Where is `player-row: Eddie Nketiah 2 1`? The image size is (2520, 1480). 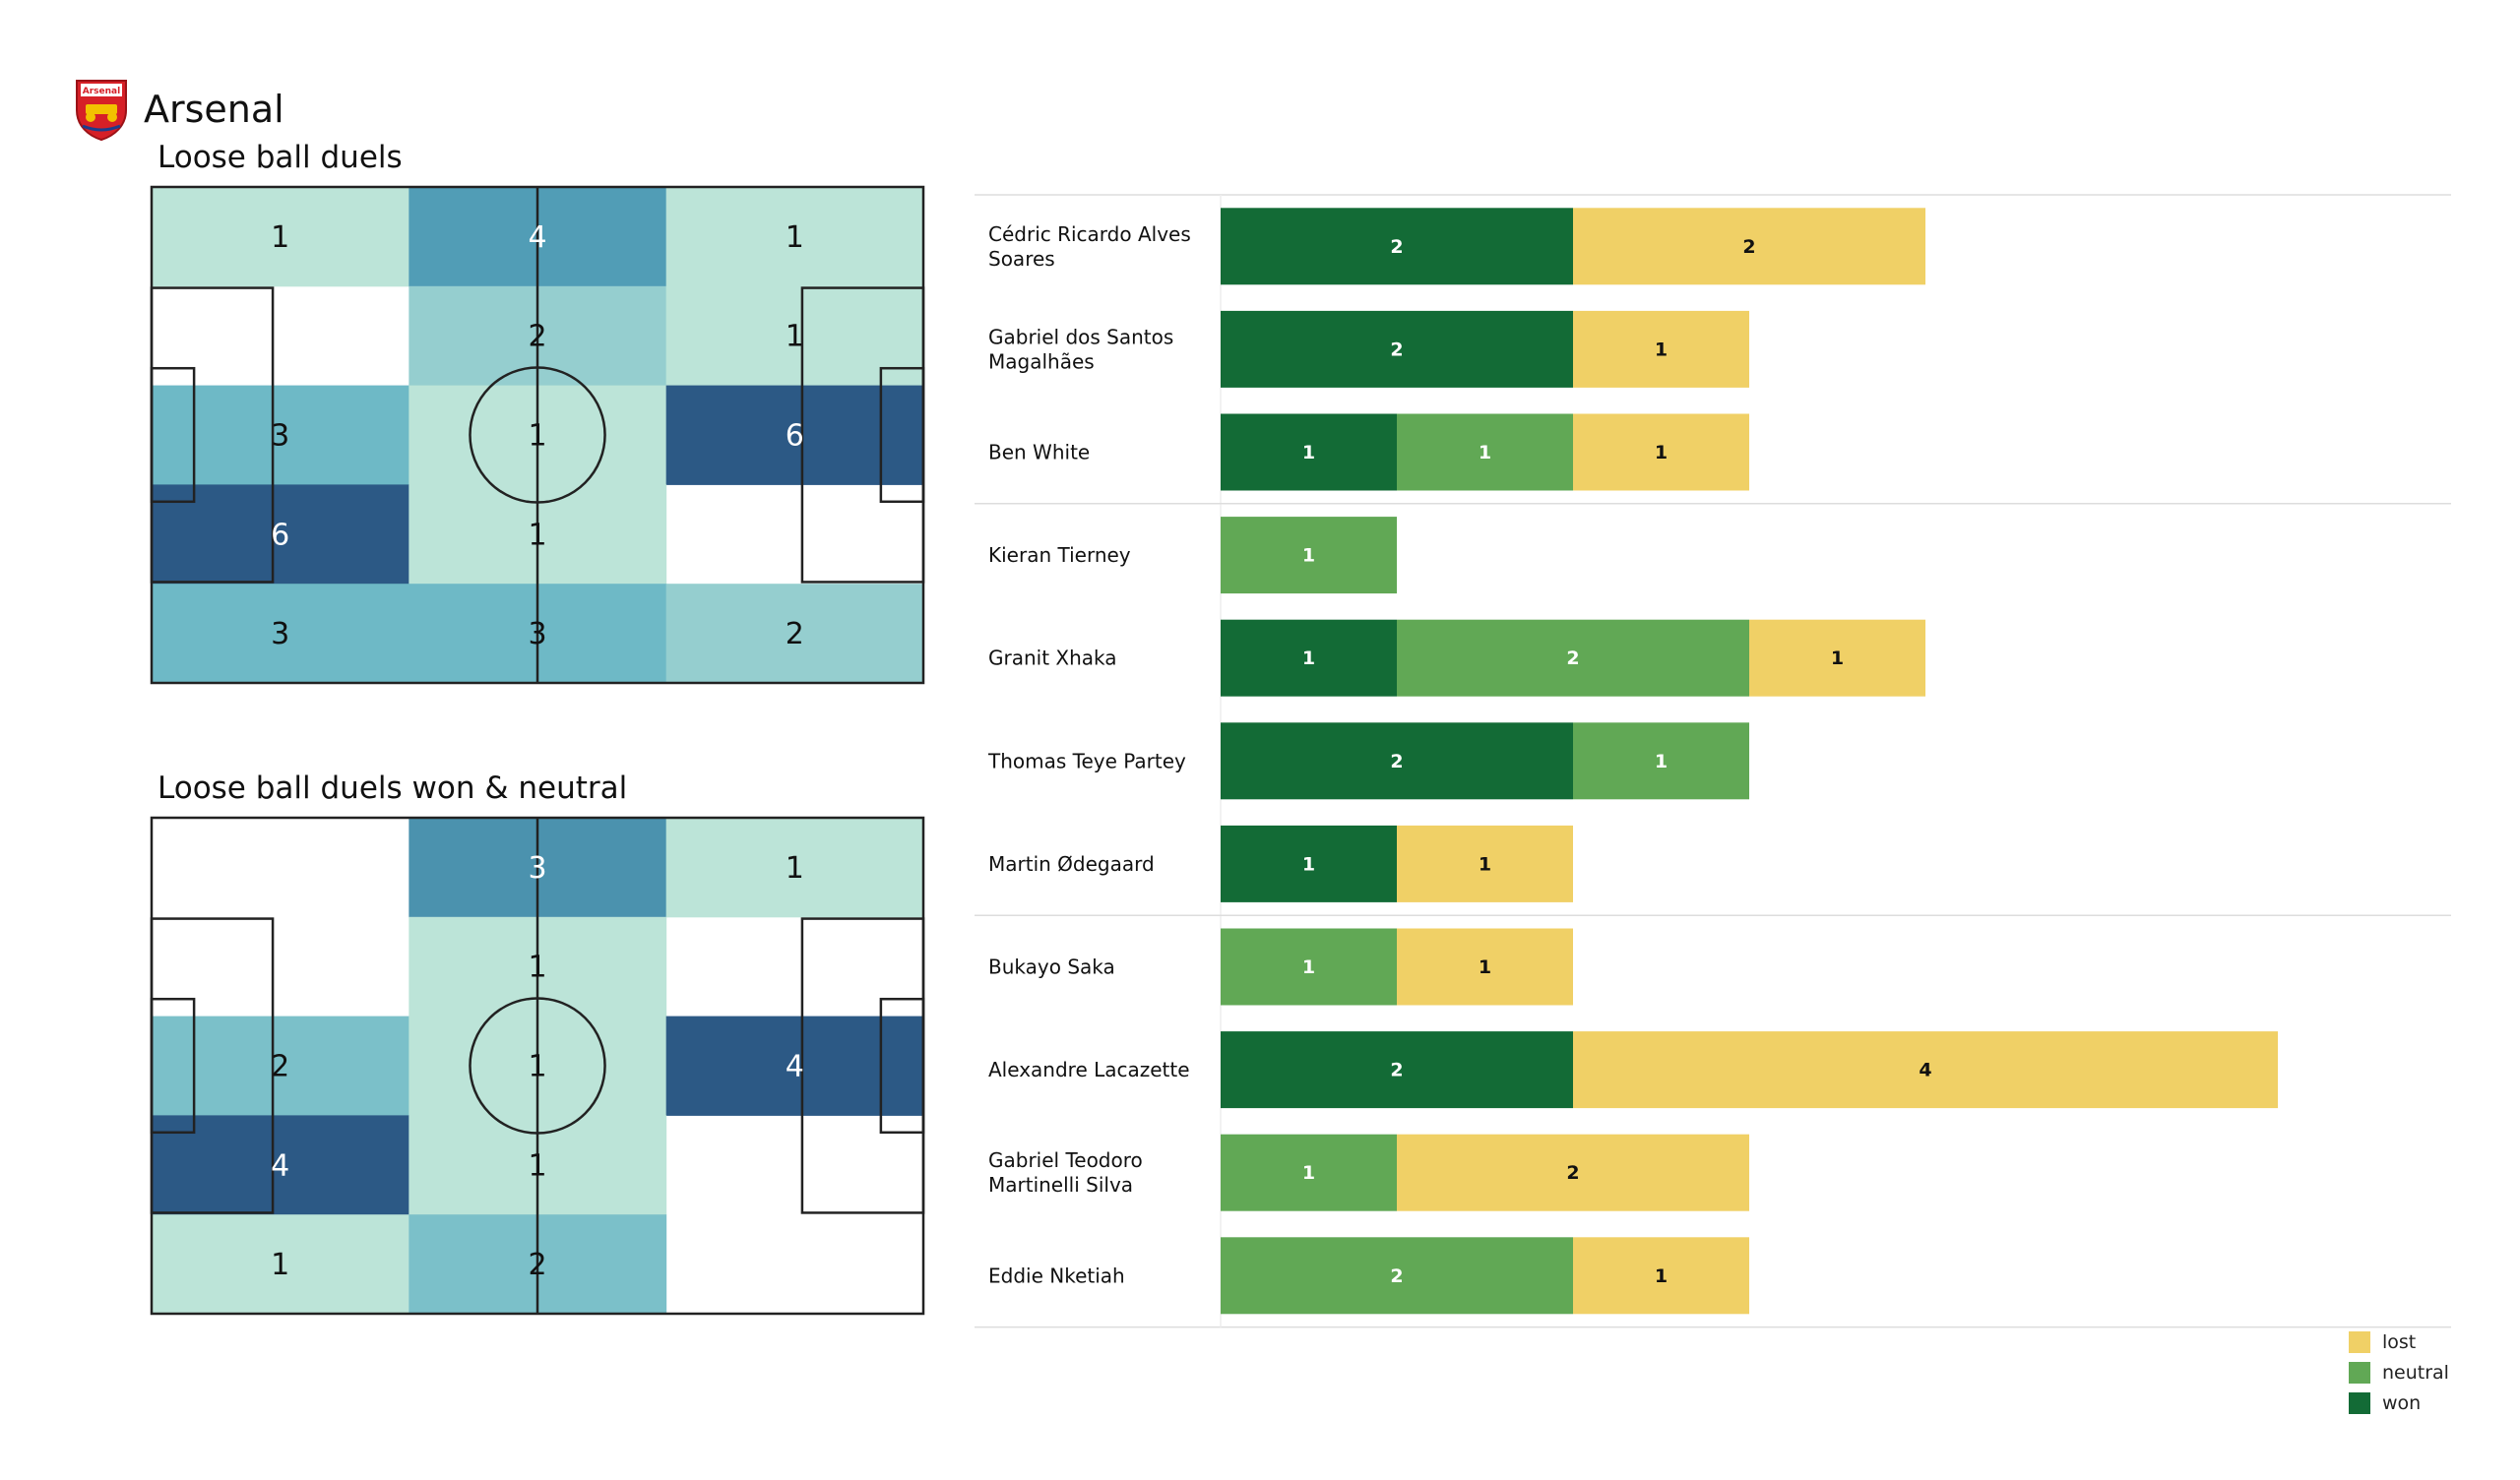 player-row: Eddie Nketiah 2 1 is located at coordinates (1368, 1276).